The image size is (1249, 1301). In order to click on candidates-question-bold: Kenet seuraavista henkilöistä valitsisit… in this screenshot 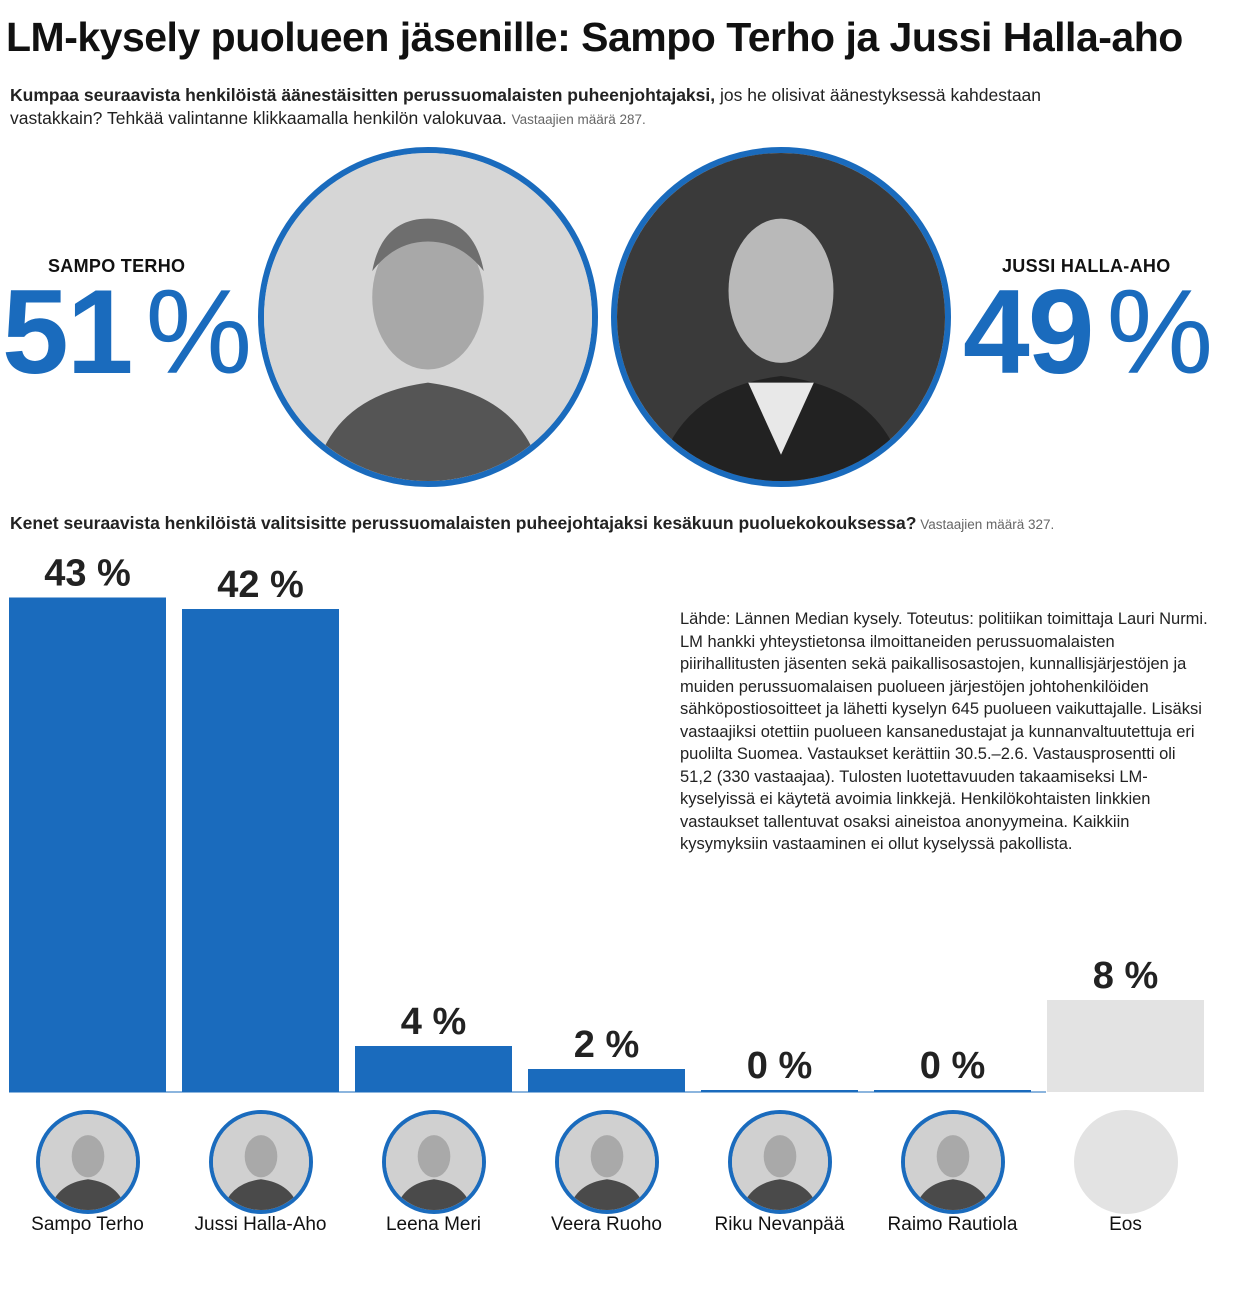, I will do `click(463, 523)`.